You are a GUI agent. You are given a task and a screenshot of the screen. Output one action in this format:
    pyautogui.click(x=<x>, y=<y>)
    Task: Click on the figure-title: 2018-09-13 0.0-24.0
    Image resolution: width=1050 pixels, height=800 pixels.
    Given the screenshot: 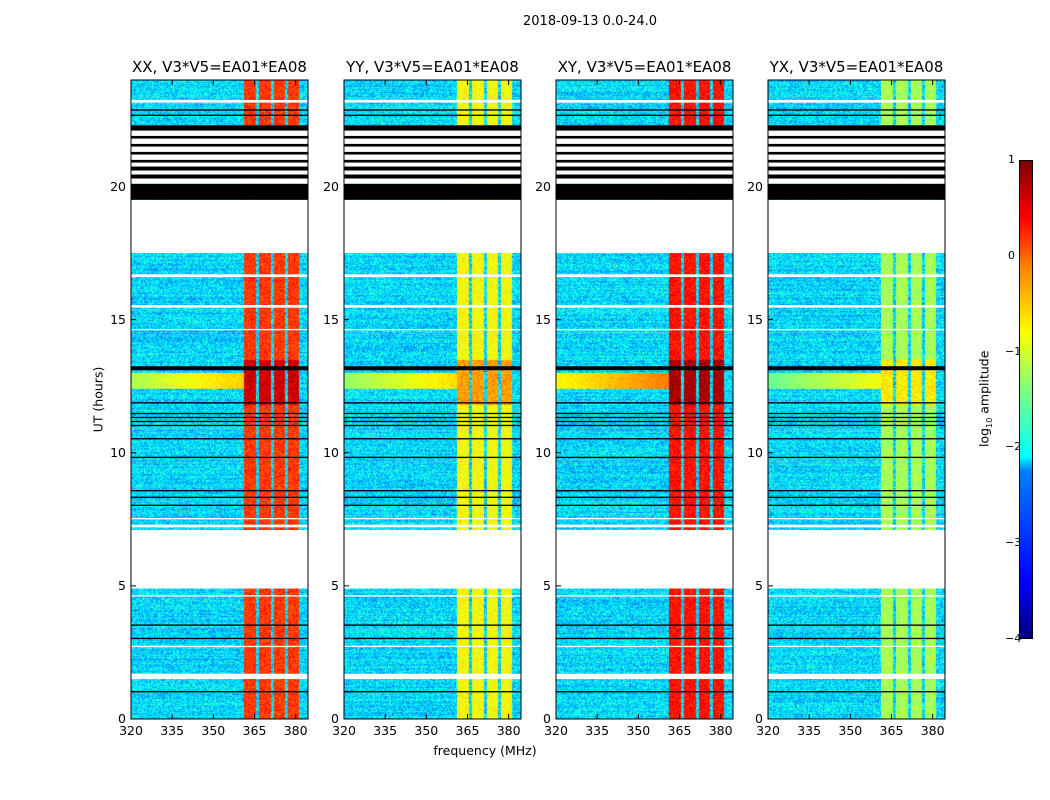 What is the action you would take?
    pyautogui.click(x=590, y=21)
    